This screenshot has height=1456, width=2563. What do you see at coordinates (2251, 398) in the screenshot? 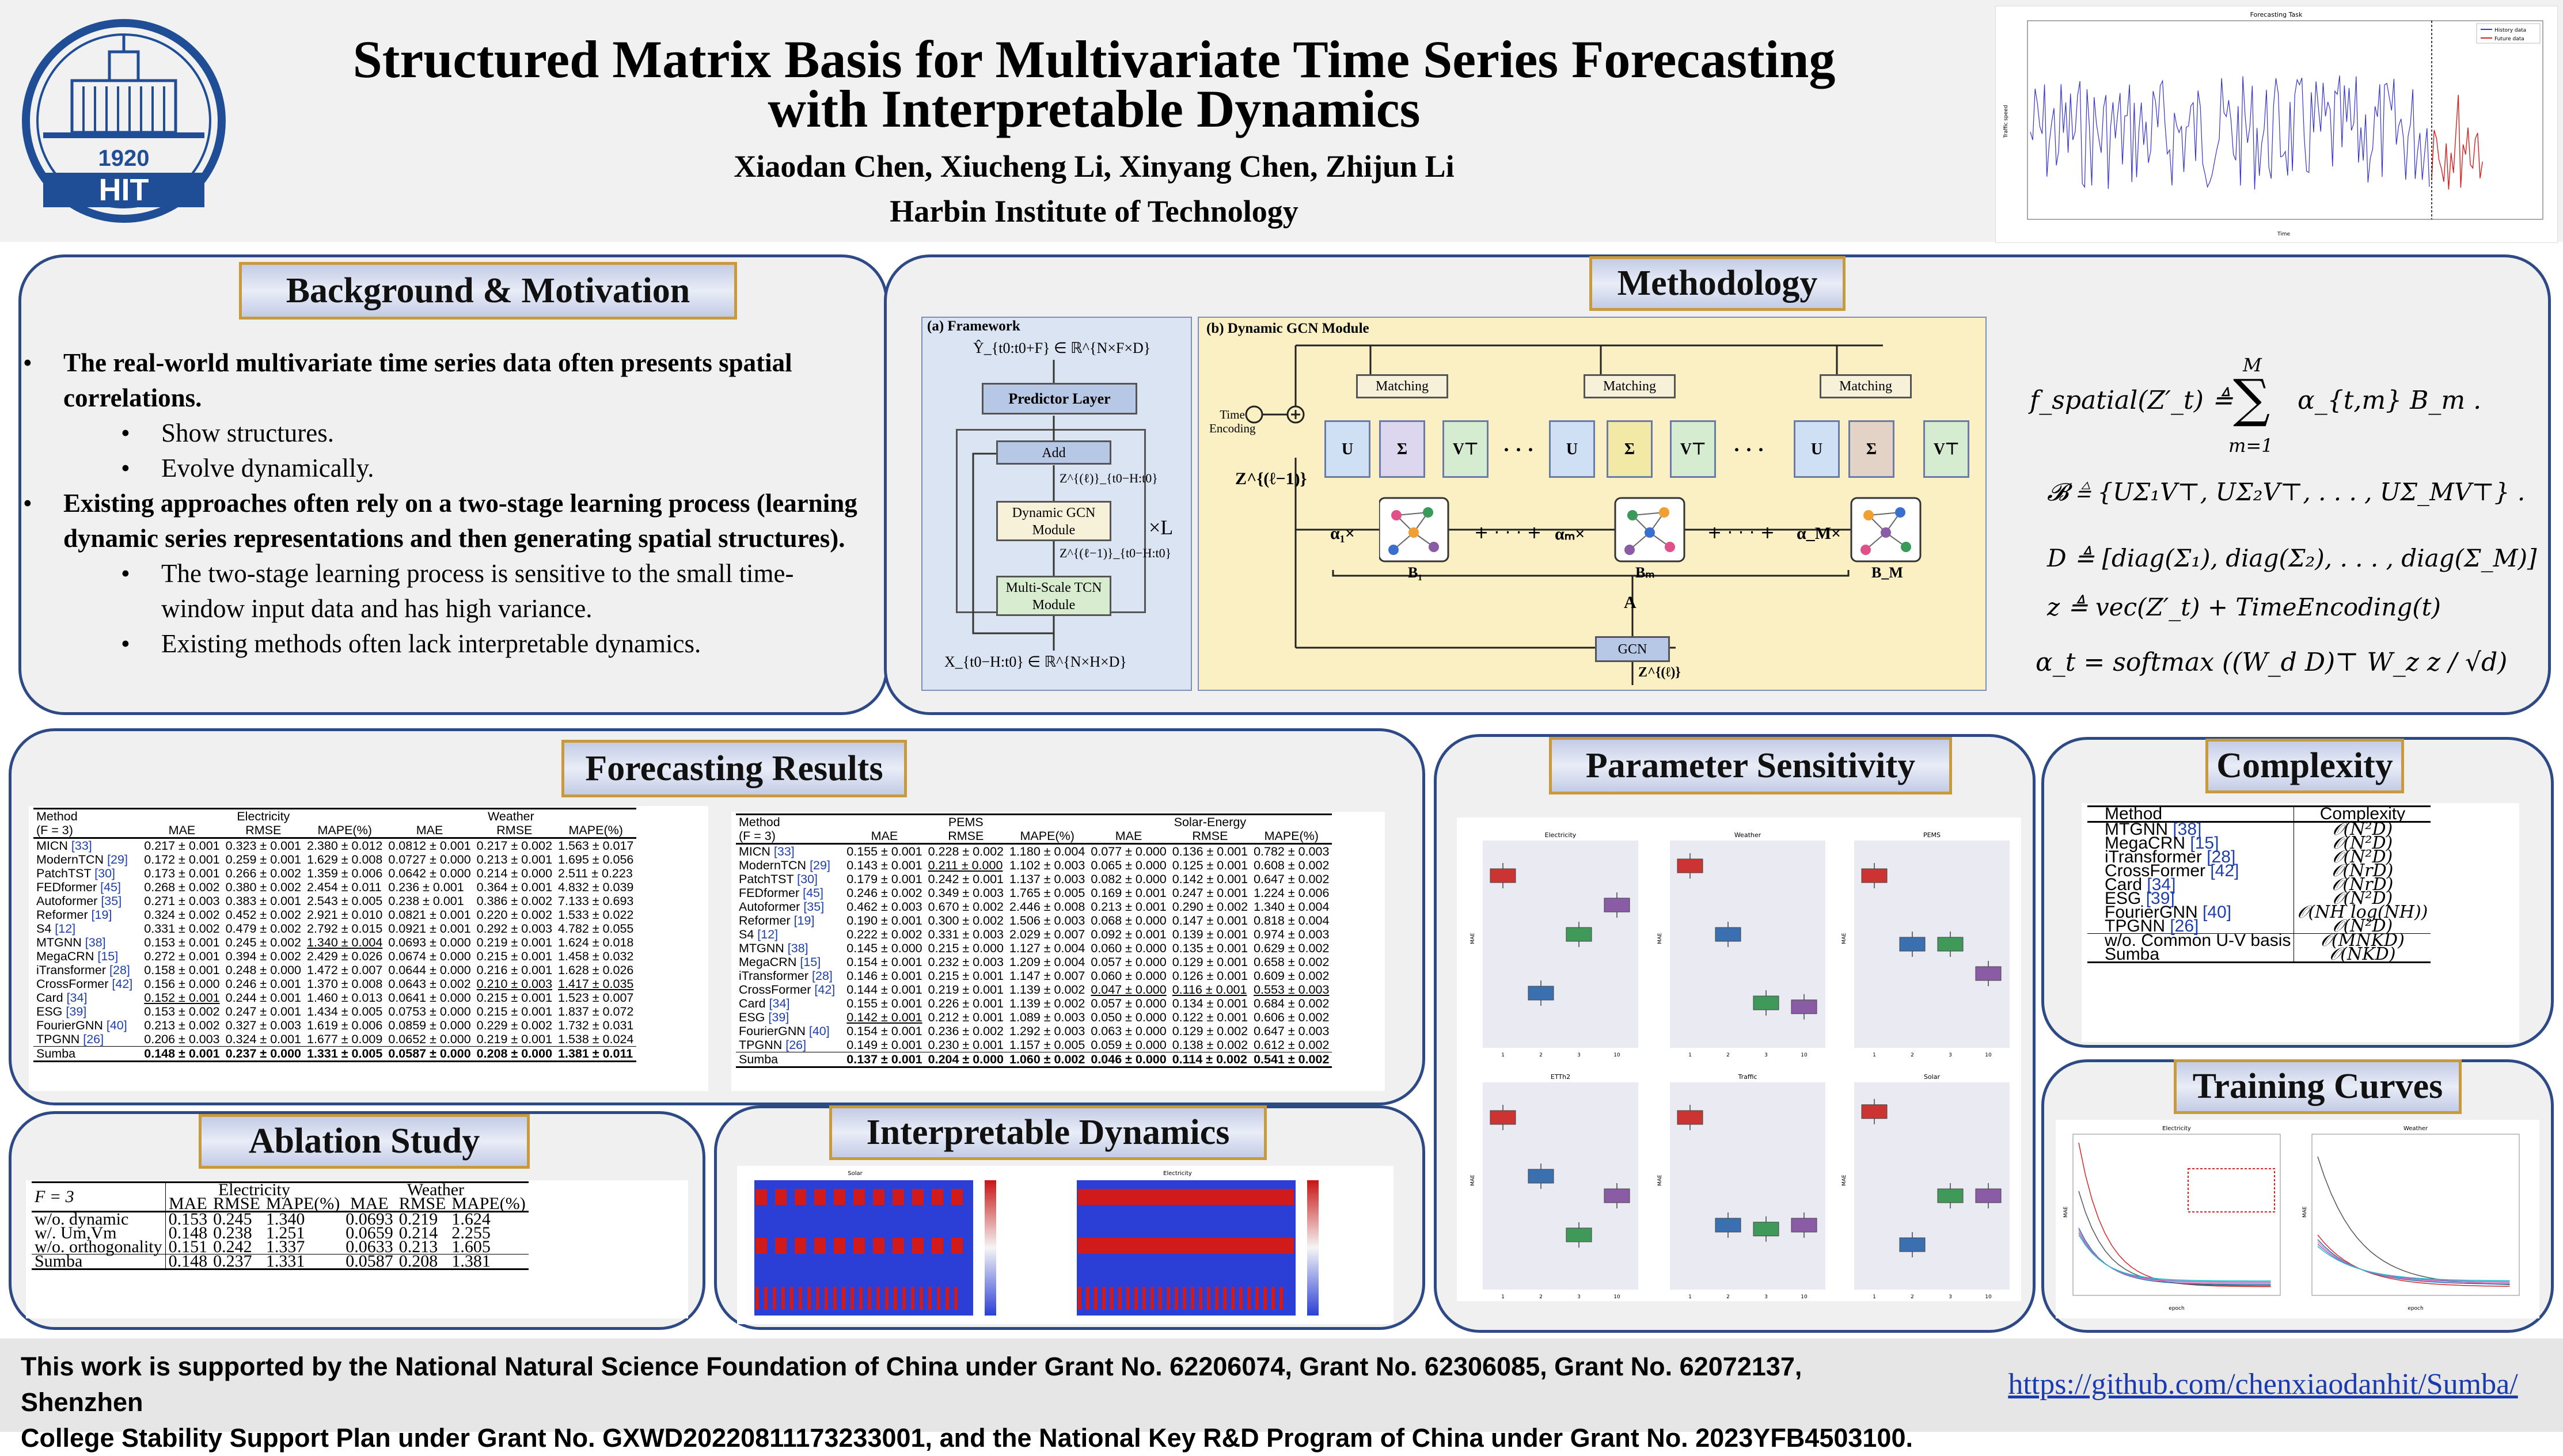
I see `sum-symbol: ∑` at bounding box center [2251, 398].